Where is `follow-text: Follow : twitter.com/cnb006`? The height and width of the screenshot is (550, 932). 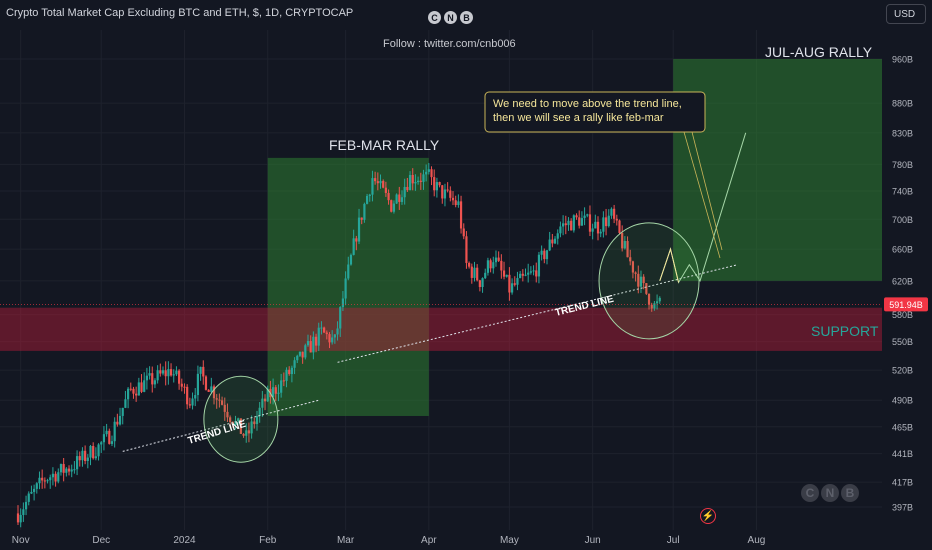 follow-text: Follow : twitter.com/cnb006 is located at coordinates (449, 44).